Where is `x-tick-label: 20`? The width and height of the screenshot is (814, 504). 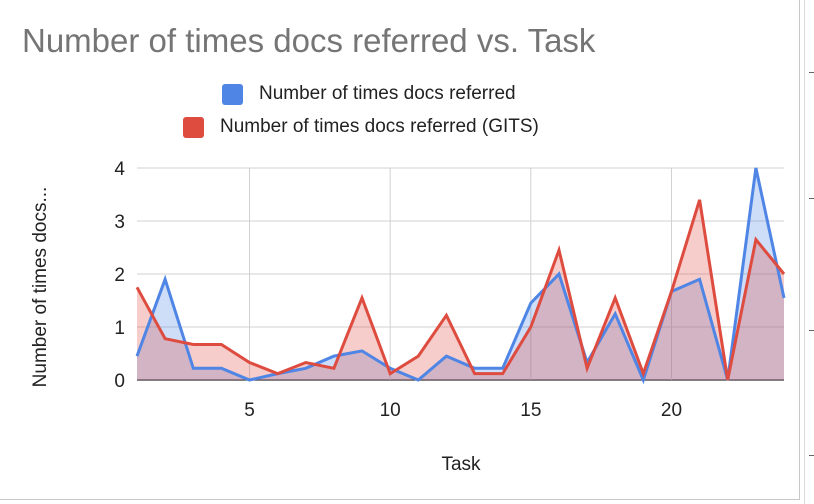 x-tick-label: 20 is located at coordinates (671, 410).